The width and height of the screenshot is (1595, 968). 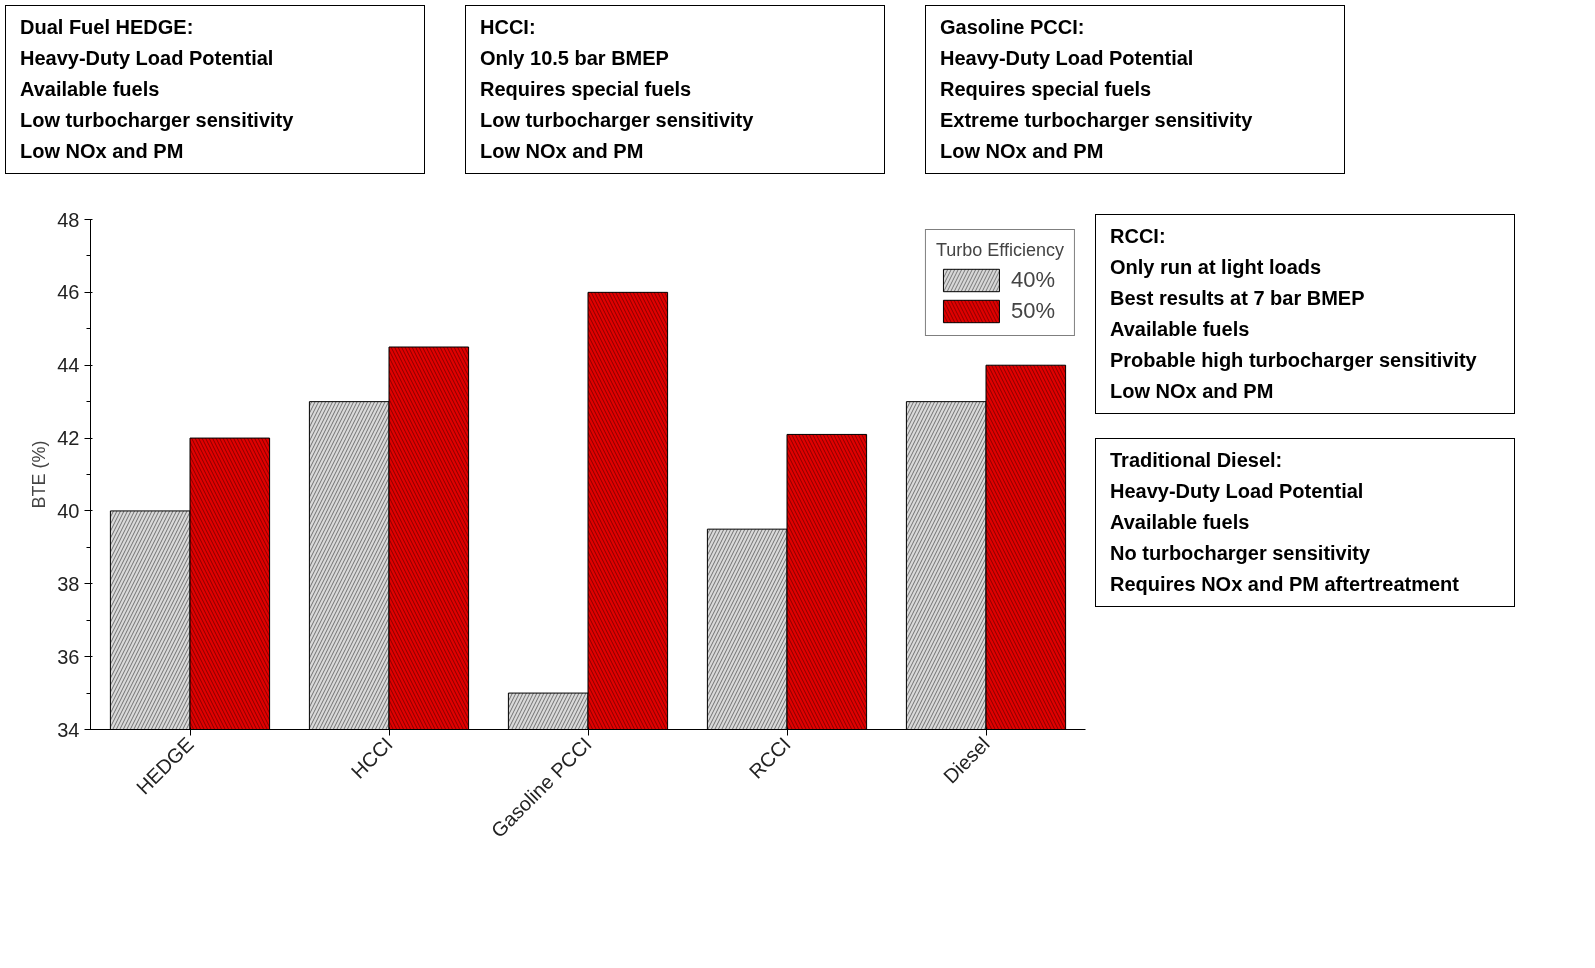 What do you see at coordinates (68, 510) in the screenshot?
I see `y-tick-label: 40` at bounding box center [68, 510].